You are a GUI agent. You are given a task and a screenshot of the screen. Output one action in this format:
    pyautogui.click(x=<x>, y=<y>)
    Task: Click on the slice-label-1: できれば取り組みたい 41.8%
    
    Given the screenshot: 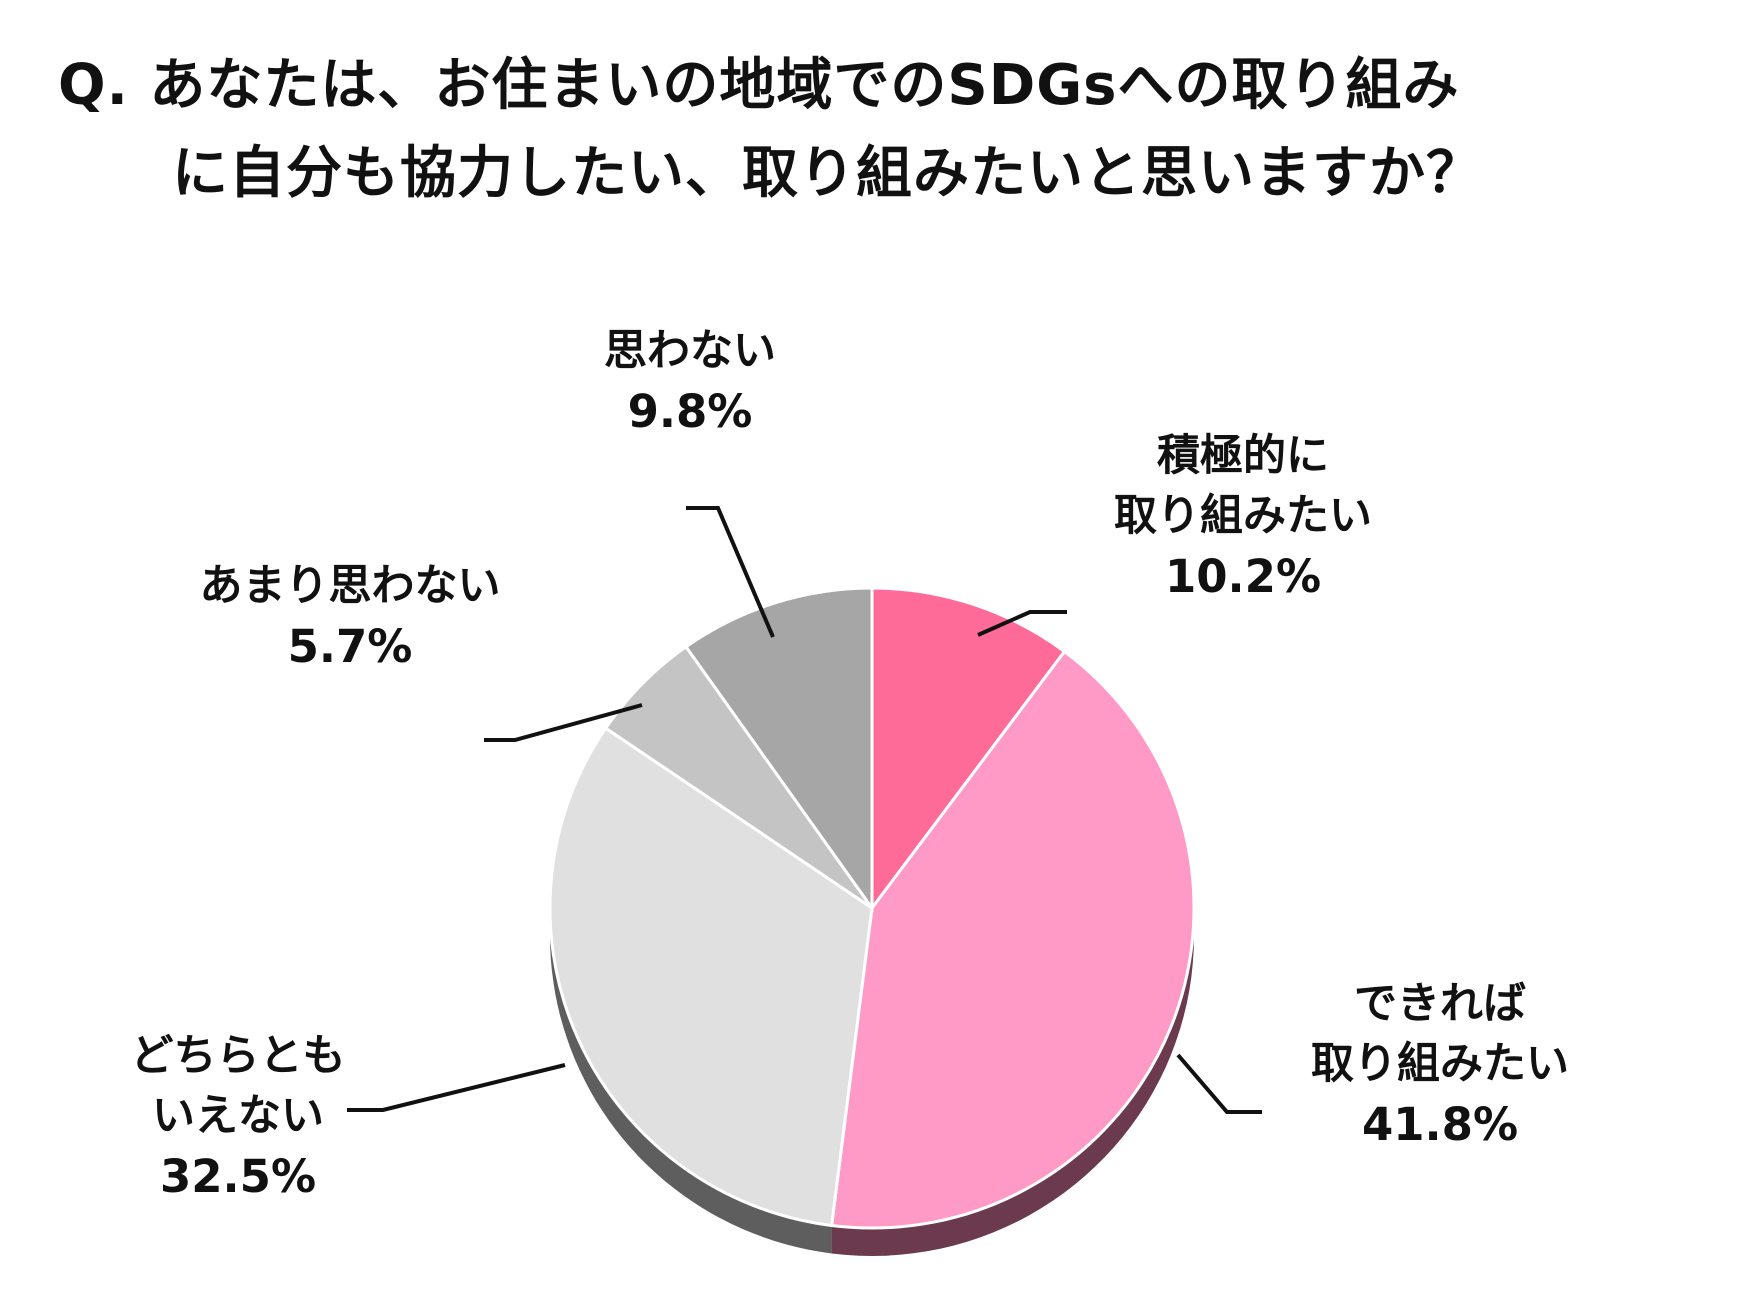 What is the action you would take?
    pyautogui.click(x=1440, y=1065)
    